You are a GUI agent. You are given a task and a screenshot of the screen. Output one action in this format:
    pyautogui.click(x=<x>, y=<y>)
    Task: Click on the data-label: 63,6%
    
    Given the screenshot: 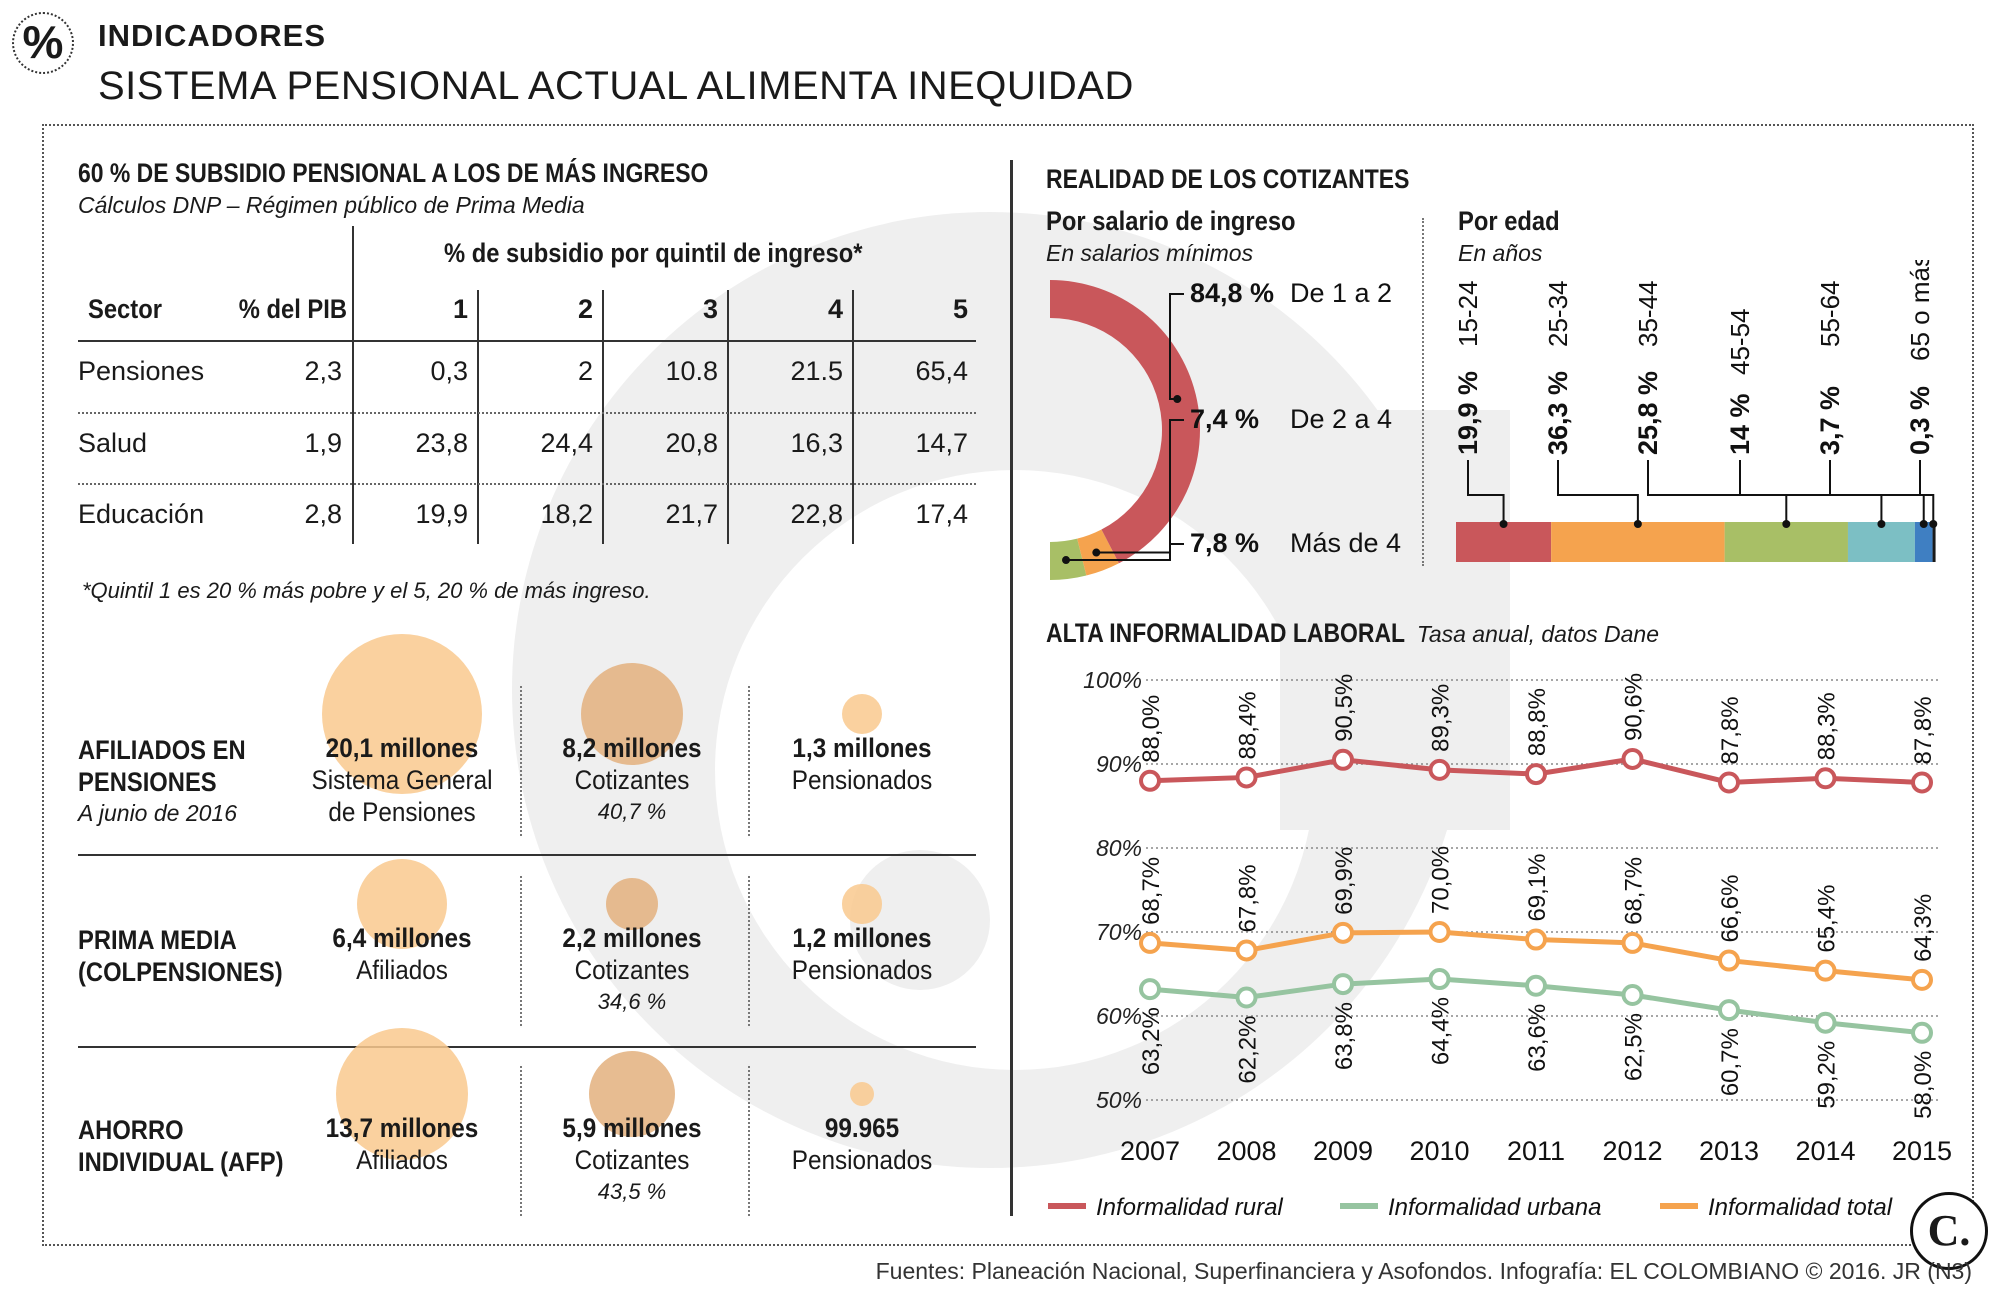 What is the action you would take?
    pyautogui.click(x=1537, y=1038)
    